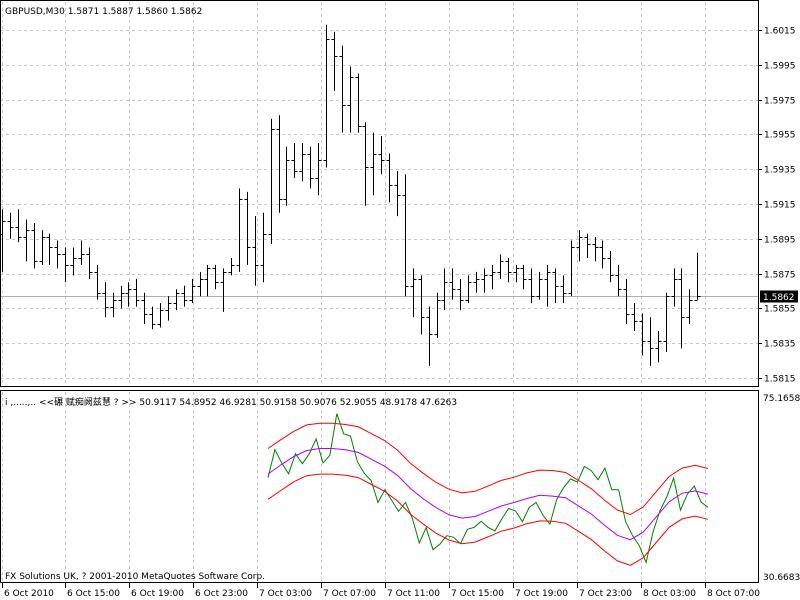 Image resolution: width=800 pixels, height=600 pixels. I want to click on current-price-label: 1.5862, so click(779, 298).